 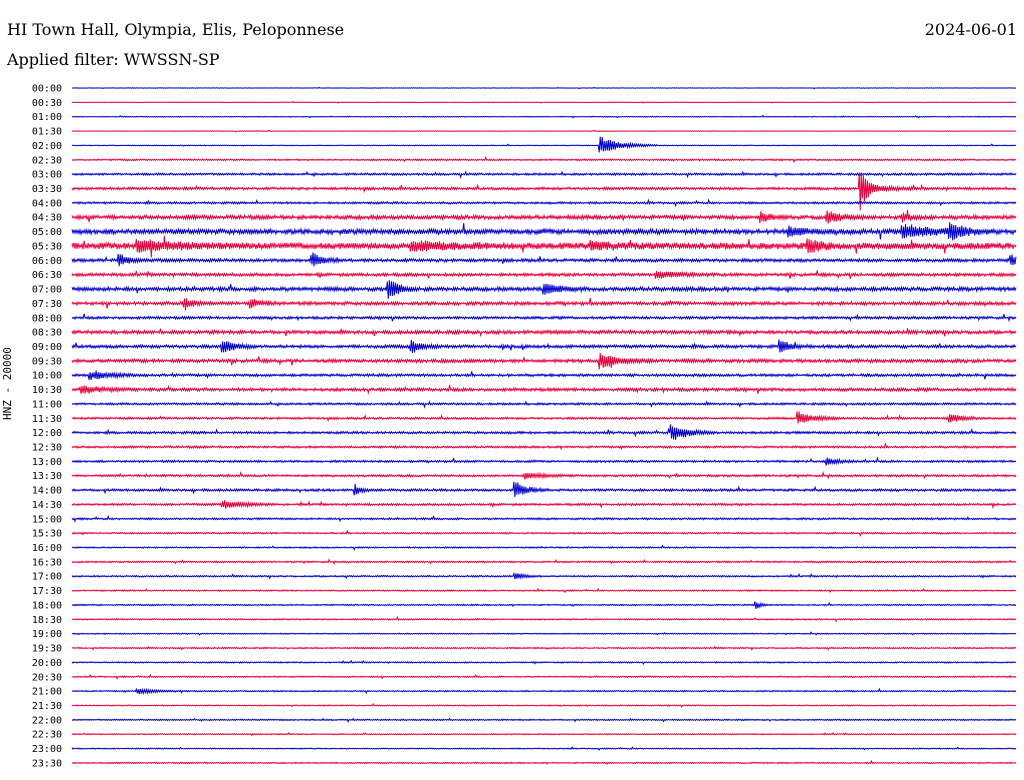 What do you see at coordinates (47, 89) in the screenshot?
I see `row-label: 00:00` at bounding box center [47, 89].